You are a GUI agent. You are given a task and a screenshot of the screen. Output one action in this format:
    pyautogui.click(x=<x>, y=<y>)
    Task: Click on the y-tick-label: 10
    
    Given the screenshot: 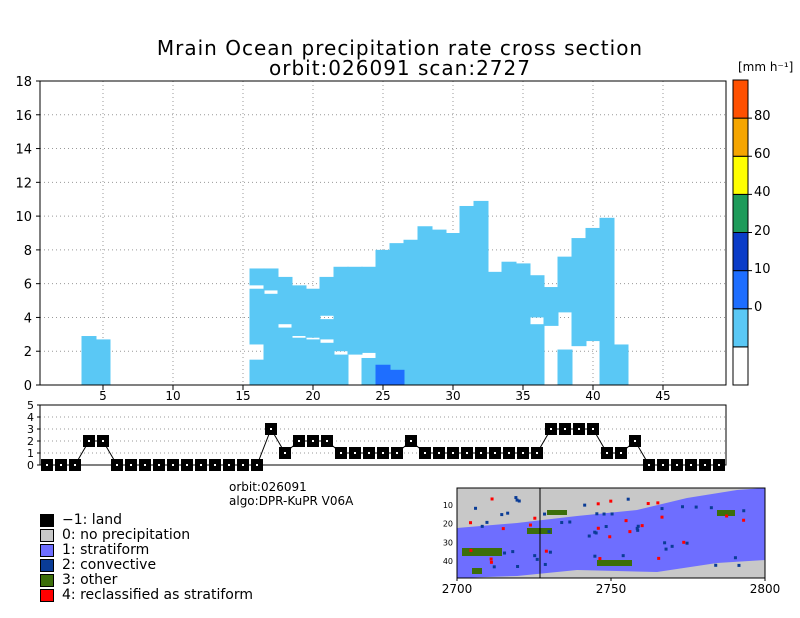 What is the action you would take?
    pyautogui.click(x=23, y=217)
    